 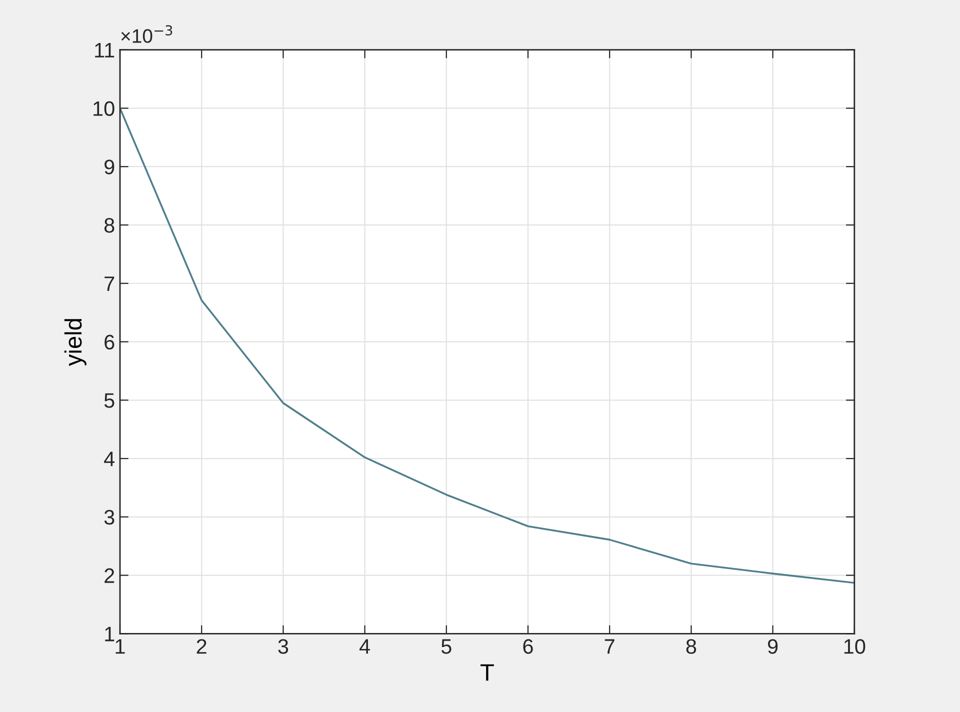 What do you see at coordinates (109, 459) in the screenshot?
I see `y-tick-label: 4` at bounding box center [109, 459].